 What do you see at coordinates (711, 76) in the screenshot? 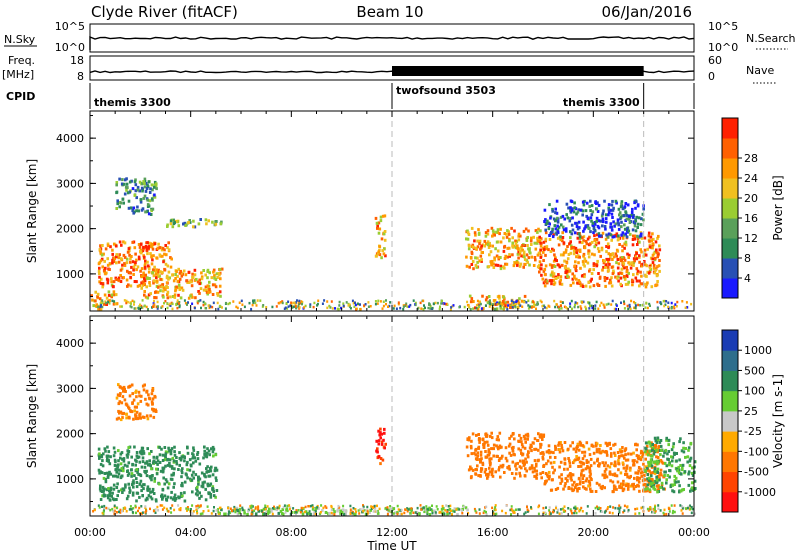
I see `nave-tick-bottom: 0` at bounding box center [711, 76].